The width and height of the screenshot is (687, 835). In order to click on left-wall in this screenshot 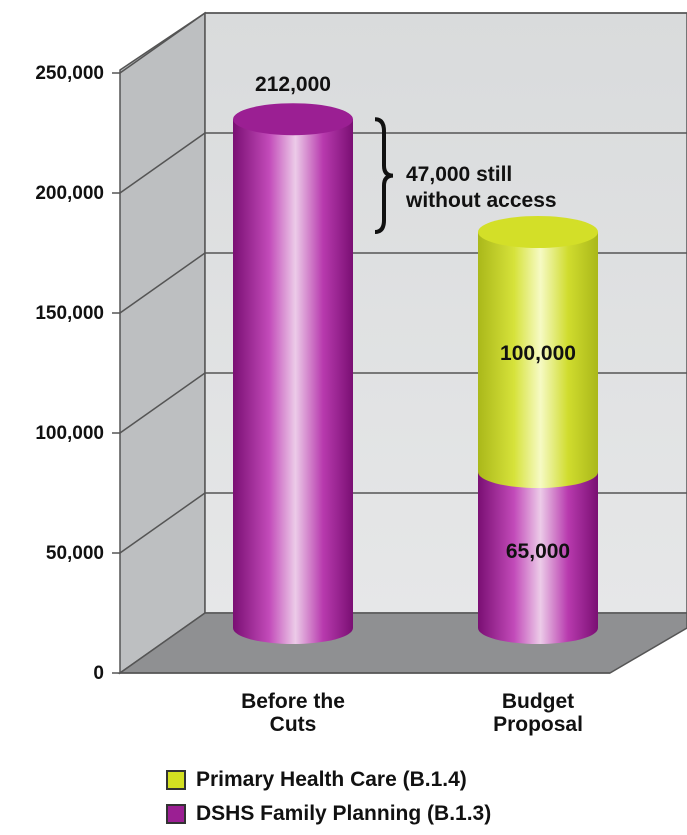, I will do `click(162, 343)`.